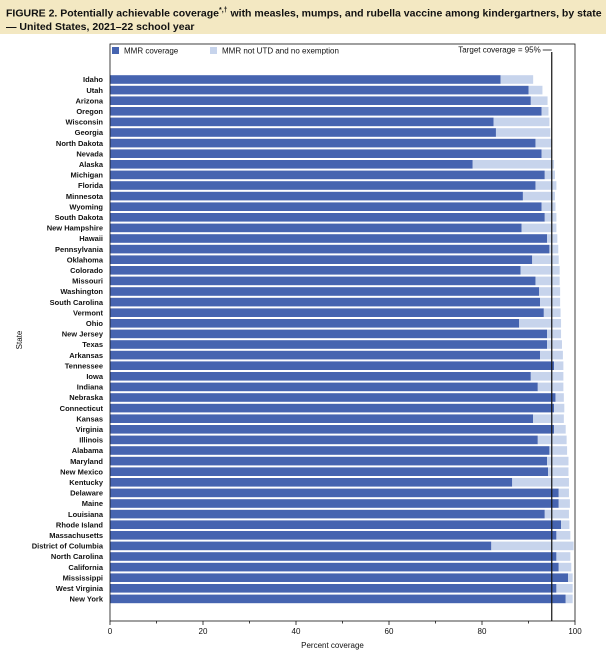 Image resolution: width=606 pixels, height=657 pixels. Describe the element at coordinates (19, 339) in the screenshot. I see `y-axis-title: State` at that location.